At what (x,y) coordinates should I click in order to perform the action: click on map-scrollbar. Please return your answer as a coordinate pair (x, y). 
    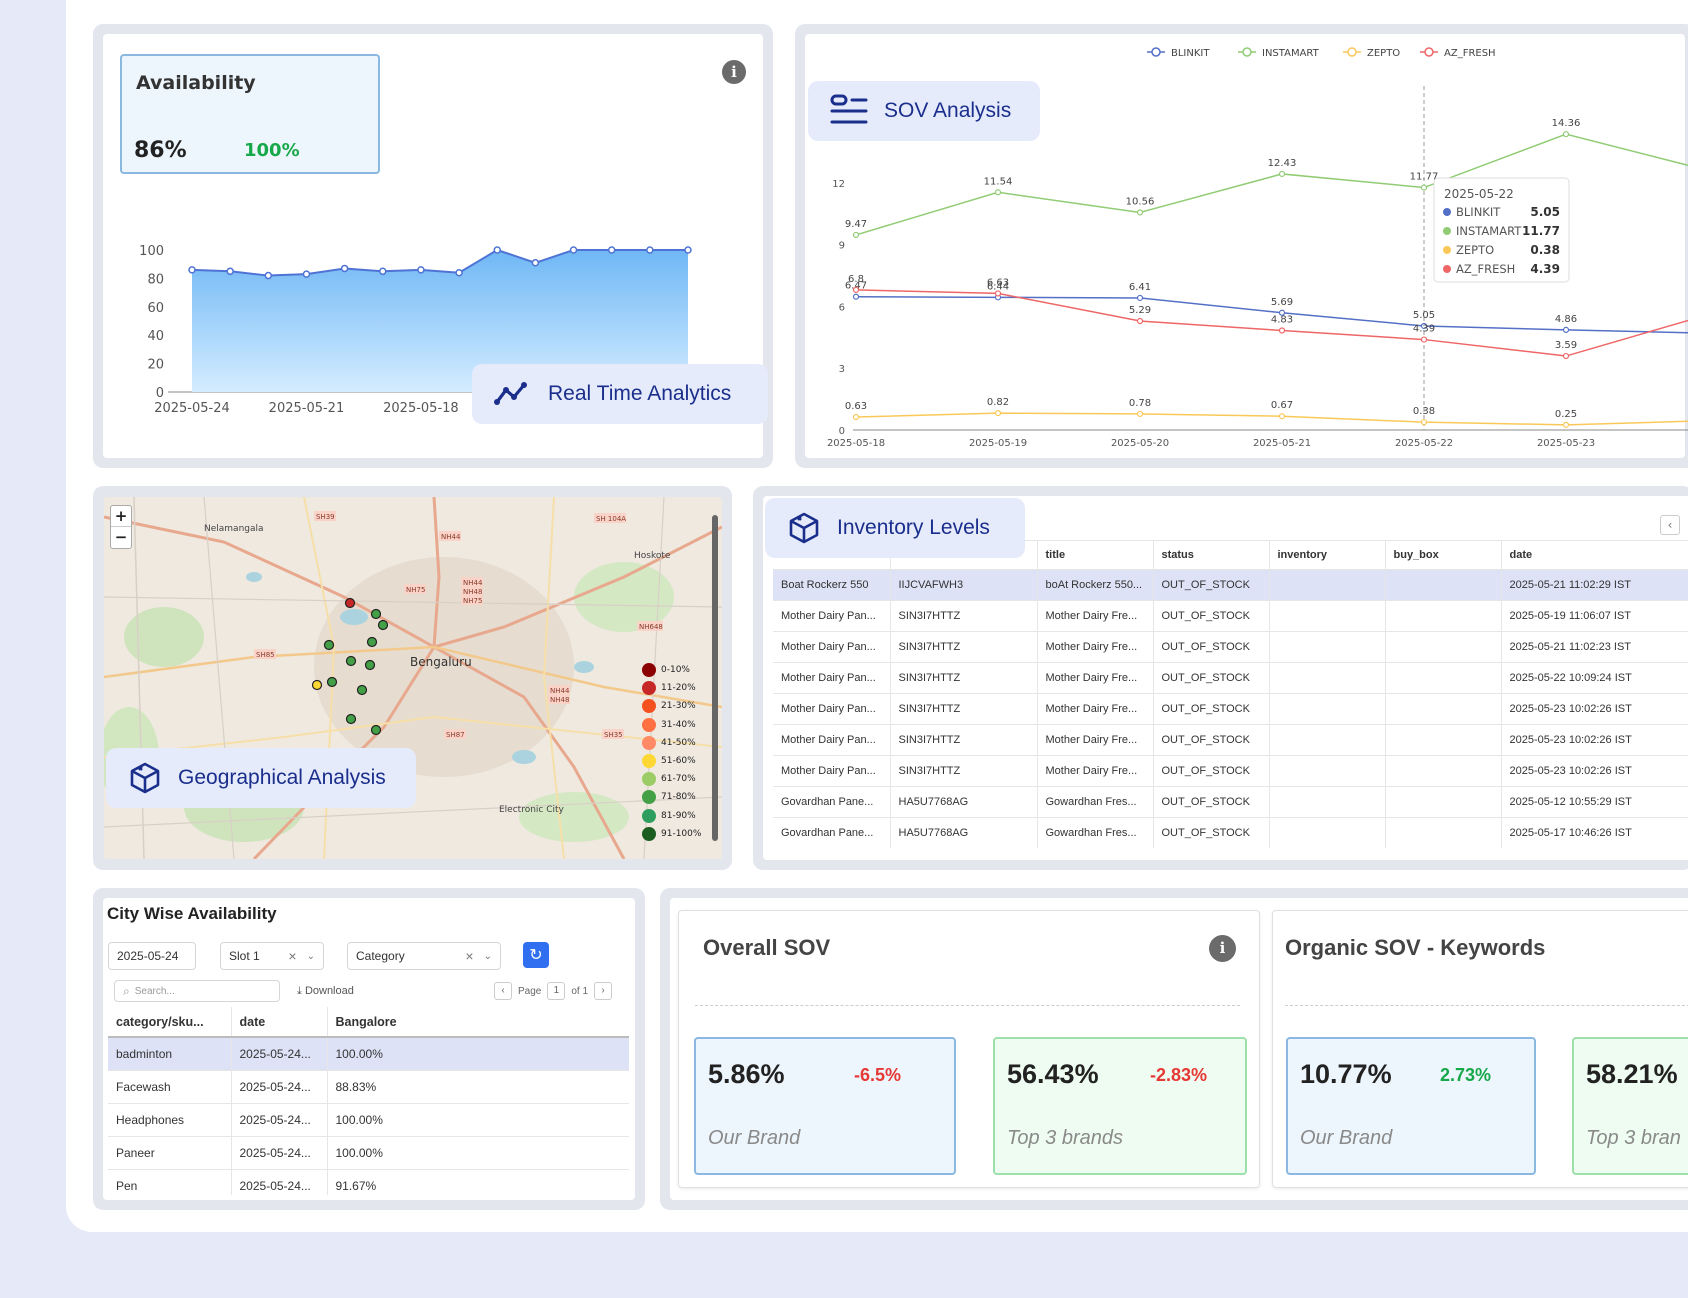
    Looking at the image, I should click on (715, 678).